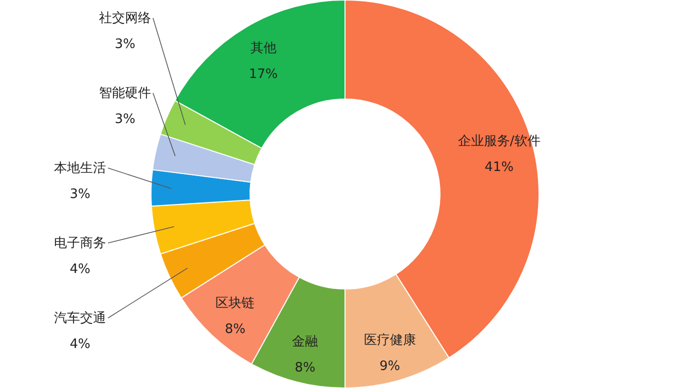  What do you see at coordinates (389, 366) in the screenshot?
I see `data-label: 9%` at bounding box center [389, 366].